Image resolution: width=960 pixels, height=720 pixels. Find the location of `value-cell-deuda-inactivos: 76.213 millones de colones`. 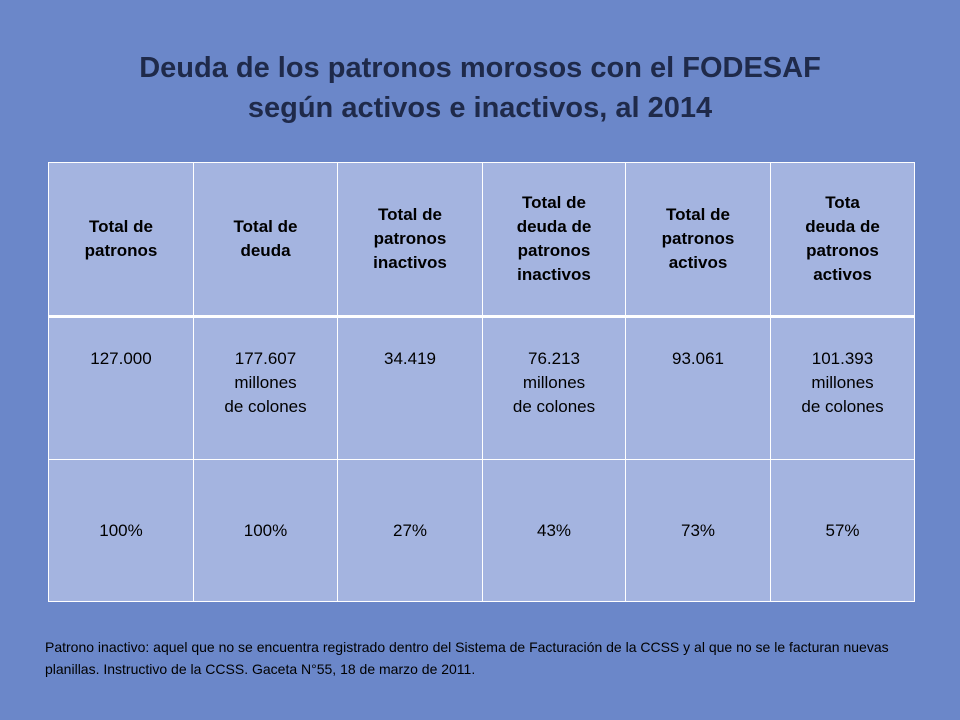

value-cell-deuda-inactivos: 76.213 millones de colones is located at coordinates (554, 388).